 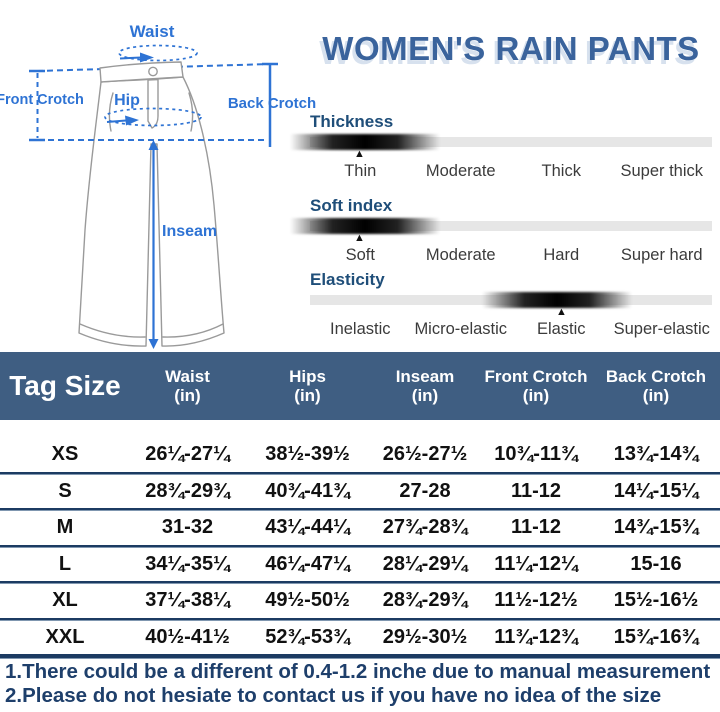 I want to click on cell-waist: 37¼-38¼, so click(x=187, y=600).